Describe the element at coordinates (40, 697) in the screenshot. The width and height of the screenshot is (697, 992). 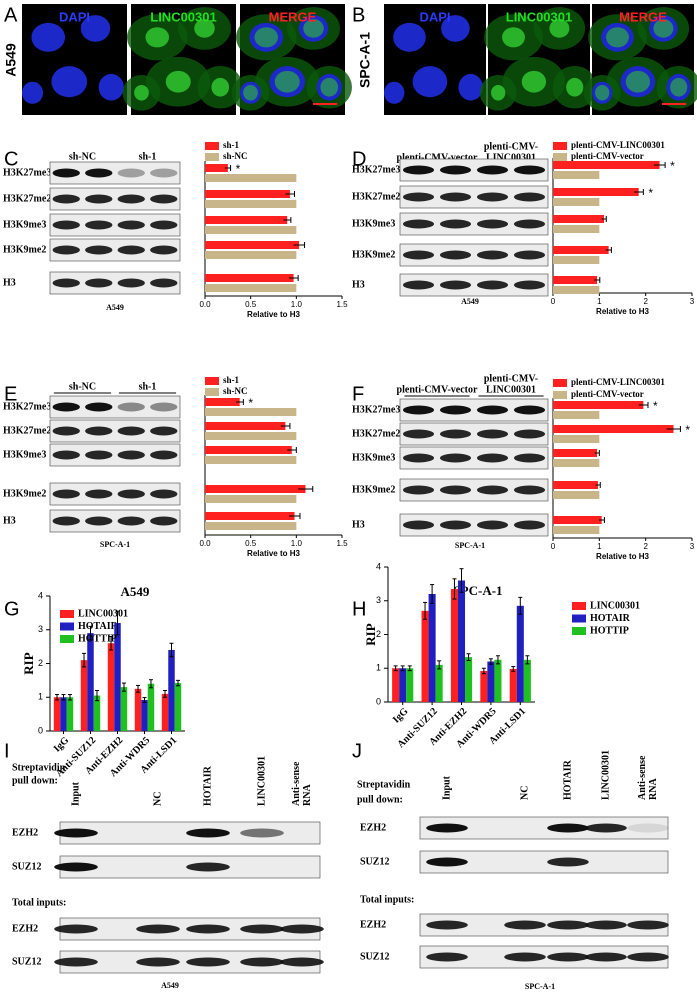
I see `y-tick-label: 1` at that location.